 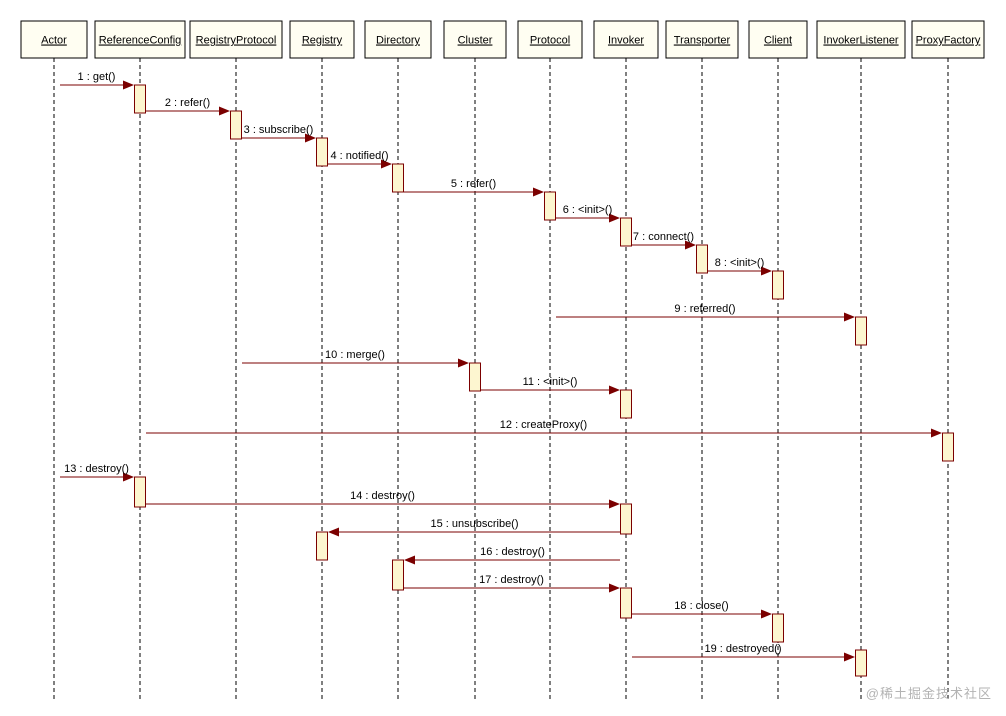 What do you see at coordinates (359, 156) in the screenshot?
I see `message-label-4: 4 : notified()` at bounding box center [359, 156].